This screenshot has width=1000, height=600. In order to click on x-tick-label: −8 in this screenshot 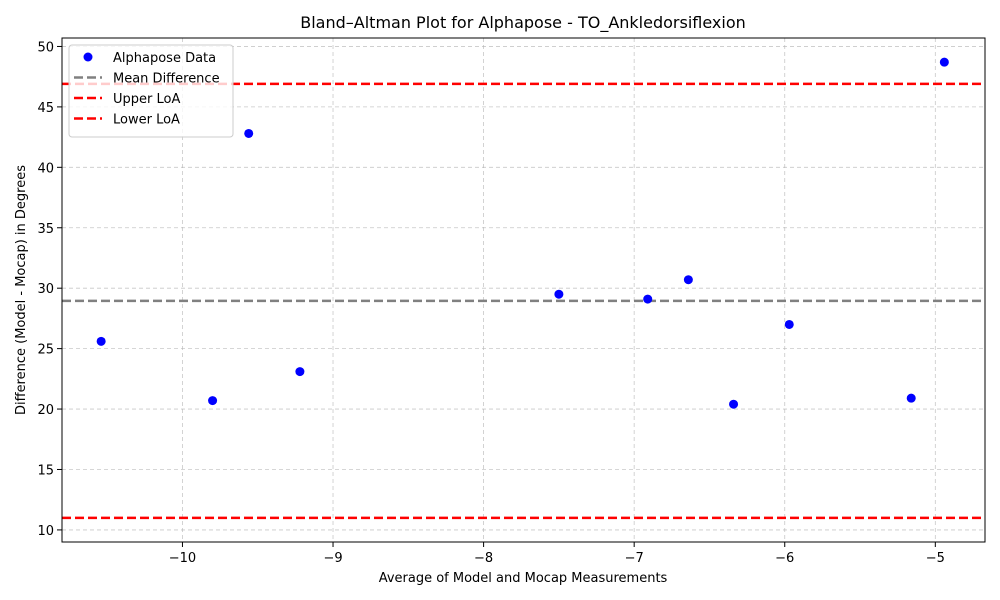, I will do `click(483, 558)`.